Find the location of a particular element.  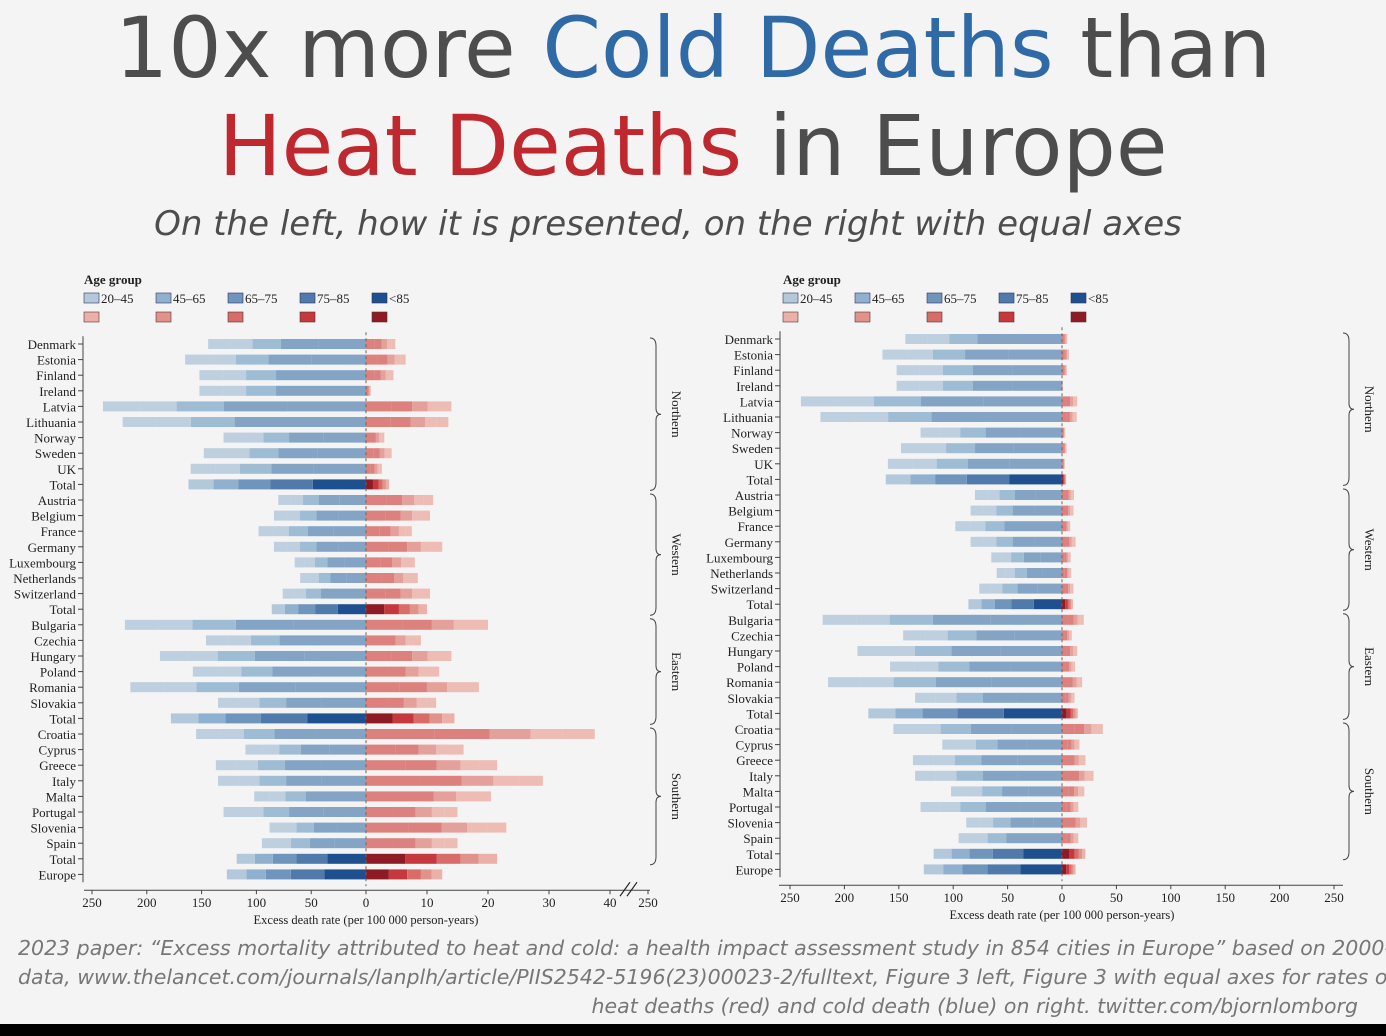

title-heat-deaths: Heat Deaths is located at coordinates (480, 146).